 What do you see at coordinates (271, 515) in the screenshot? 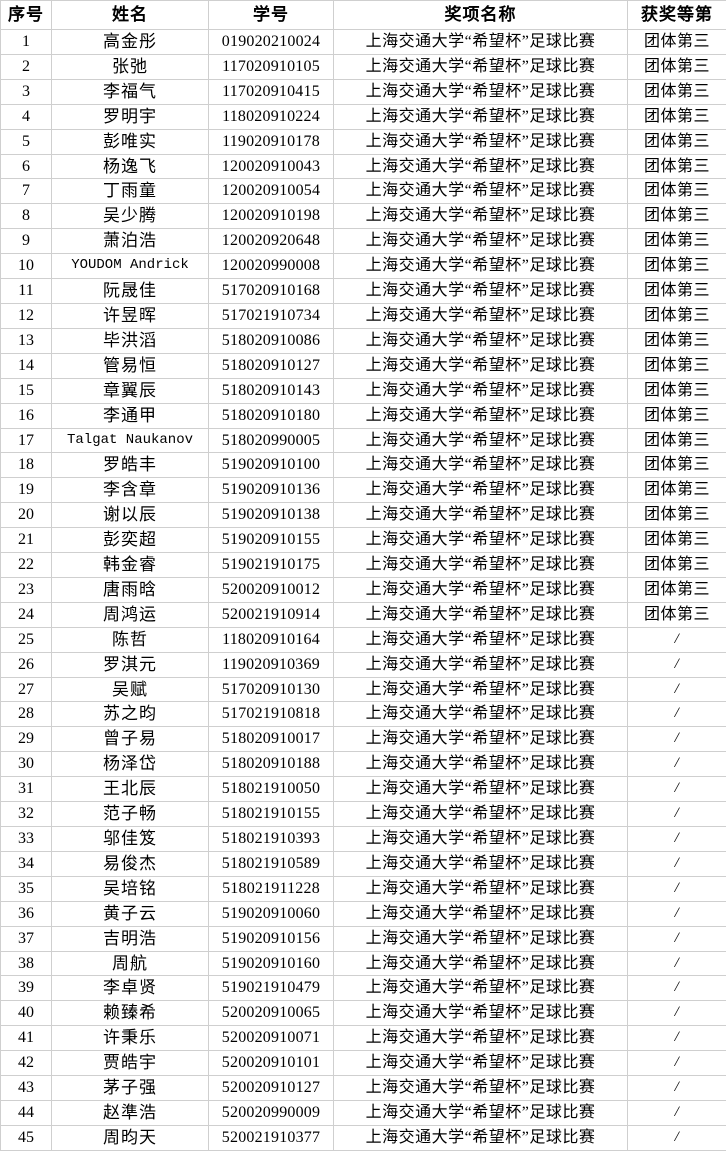
I see `cell-student-id: 519020910138` at bounding box center [271, 515].